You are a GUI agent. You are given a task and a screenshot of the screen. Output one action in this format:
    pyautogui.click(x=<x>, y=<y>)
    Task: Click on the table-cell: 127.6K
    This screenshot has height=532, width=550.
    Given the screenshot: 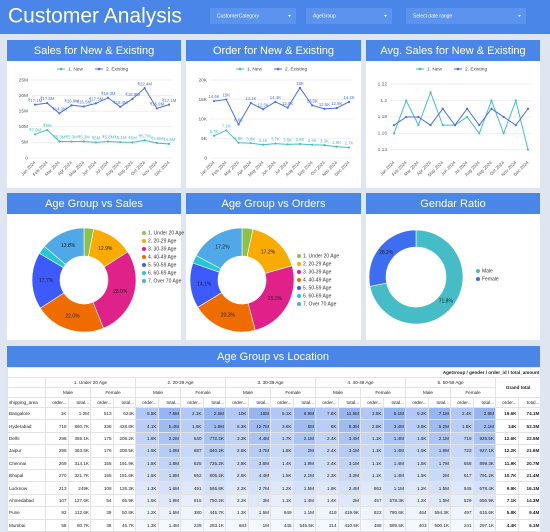 What is the action you would take?
    pyautogui.click(x=79, y=500)
    